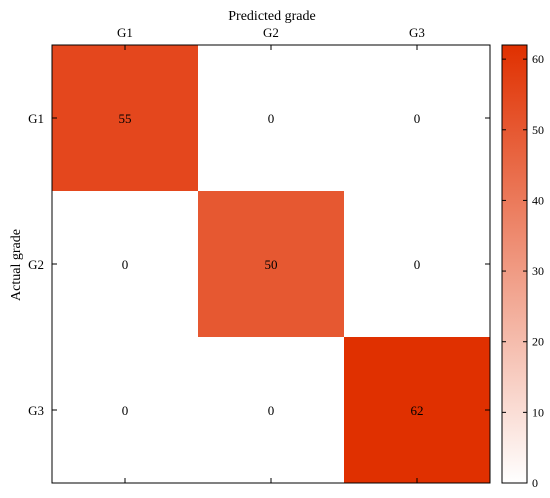 The width and height of the screenshot is (550, 498). Describe the element at coordinates (271, 32) in the screenshot. I see `x-tick-label: G2` at that location.